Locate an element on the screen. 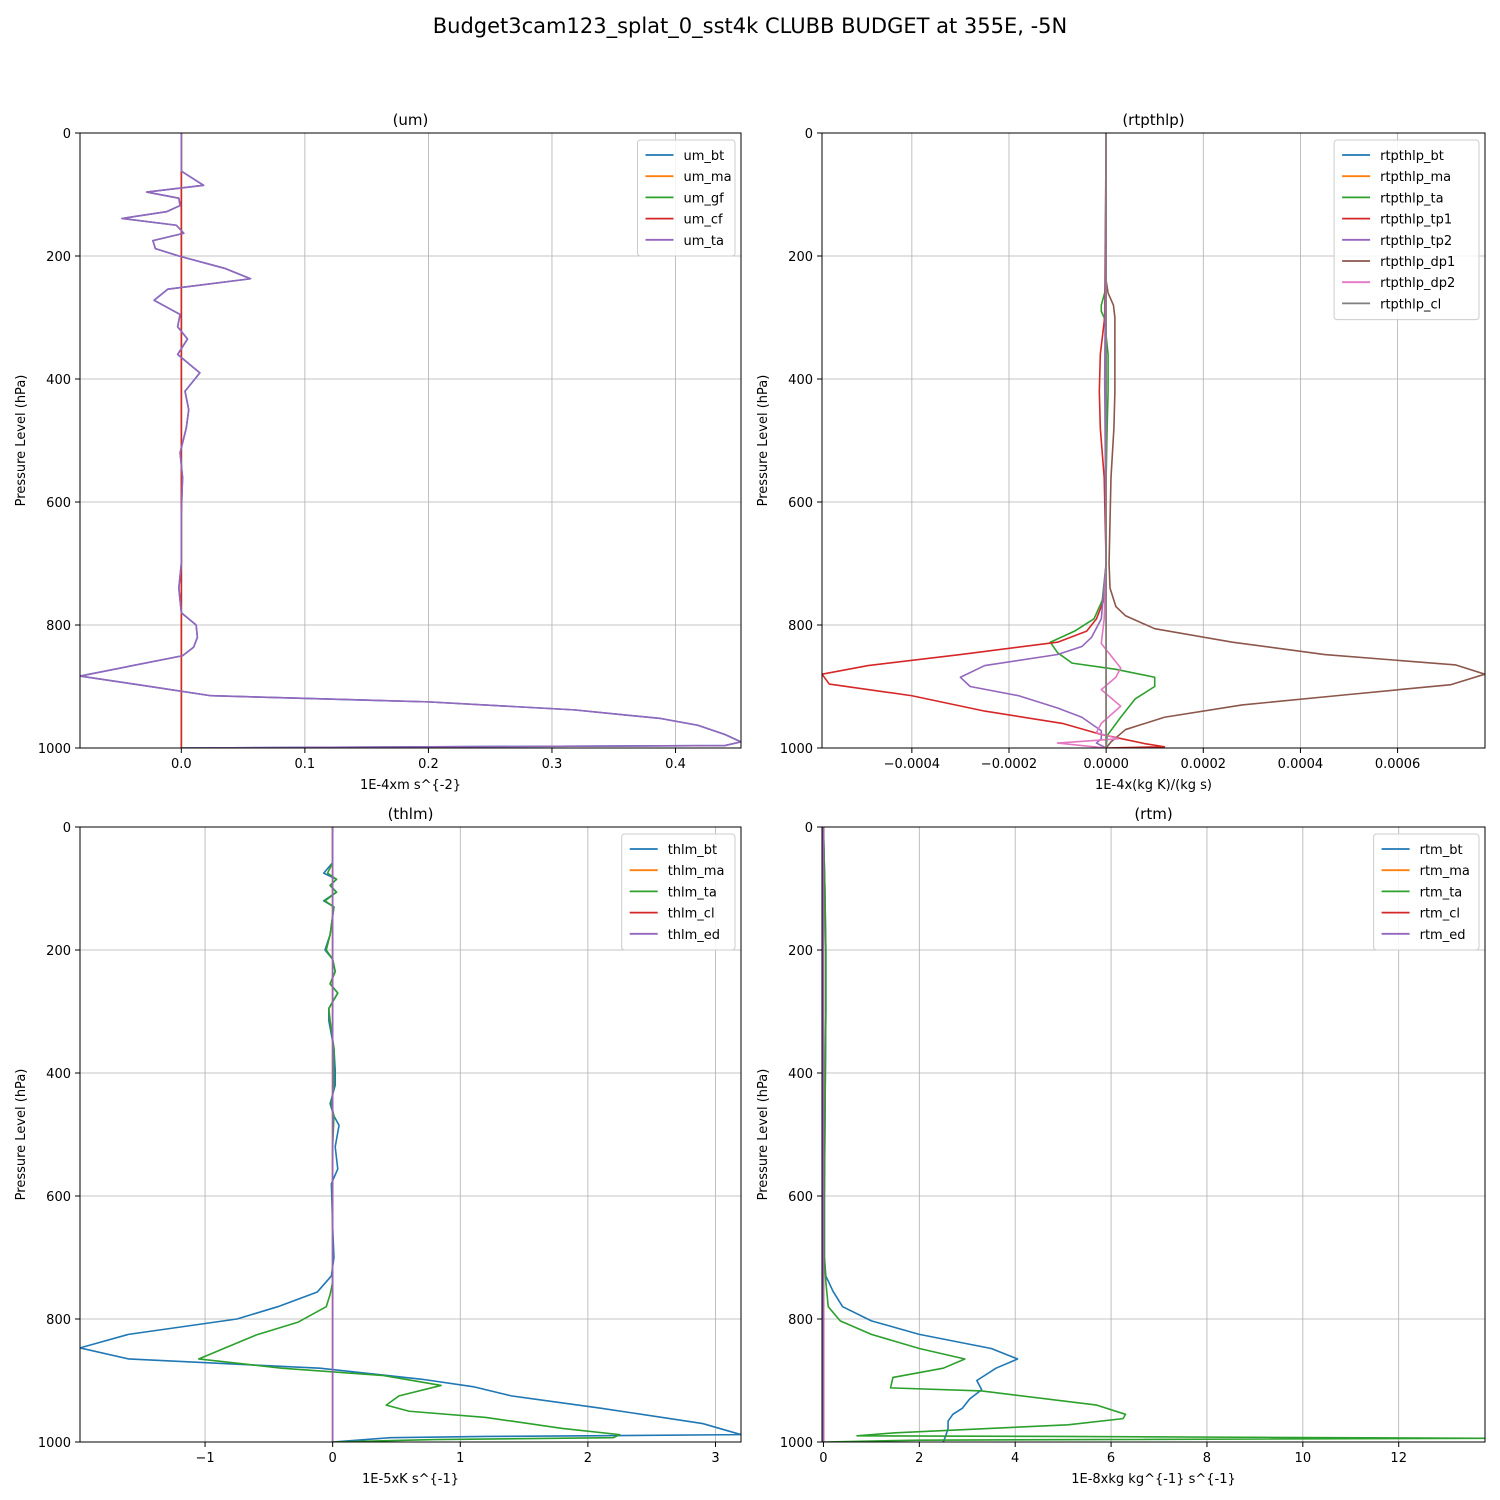 The height and width of the screenshot is (1500, 1500). x-tick-label: 0.0004 is located at coordinates (1301, 764).